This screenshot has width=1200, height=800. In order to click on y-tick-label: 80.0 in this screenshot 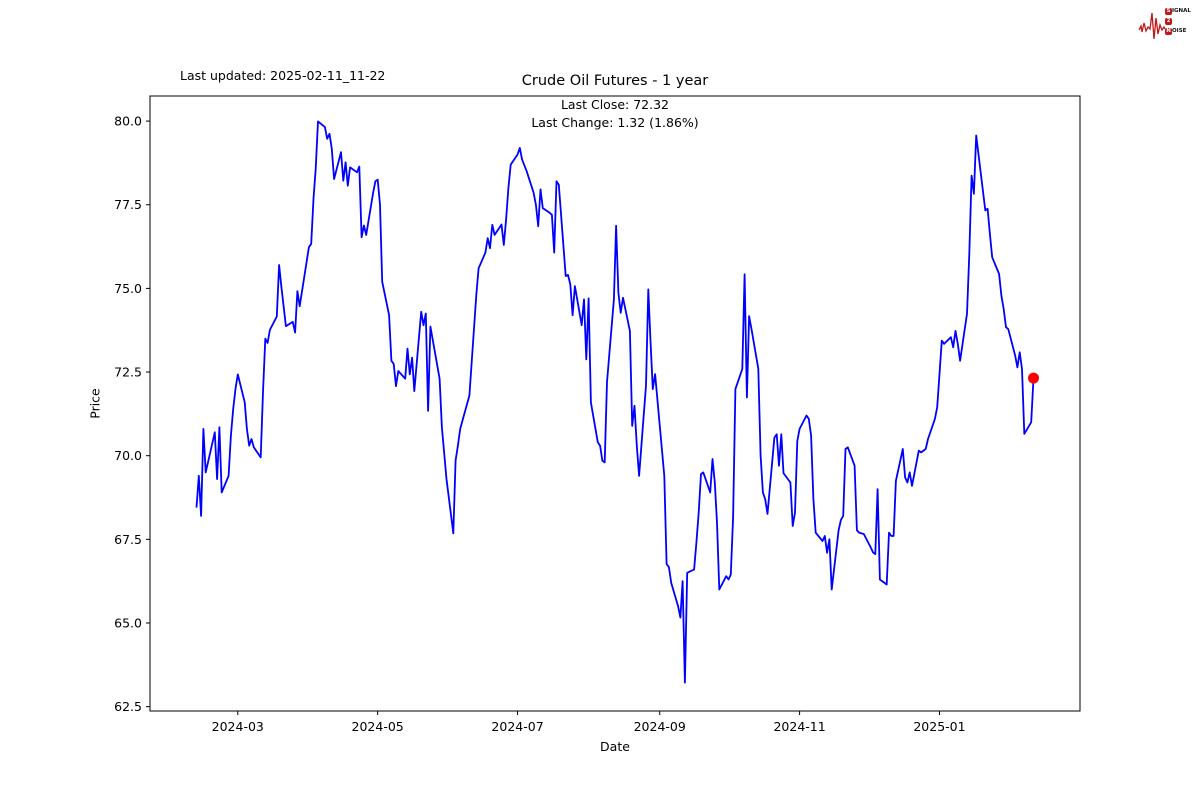, I will do `click(128, 121)`.